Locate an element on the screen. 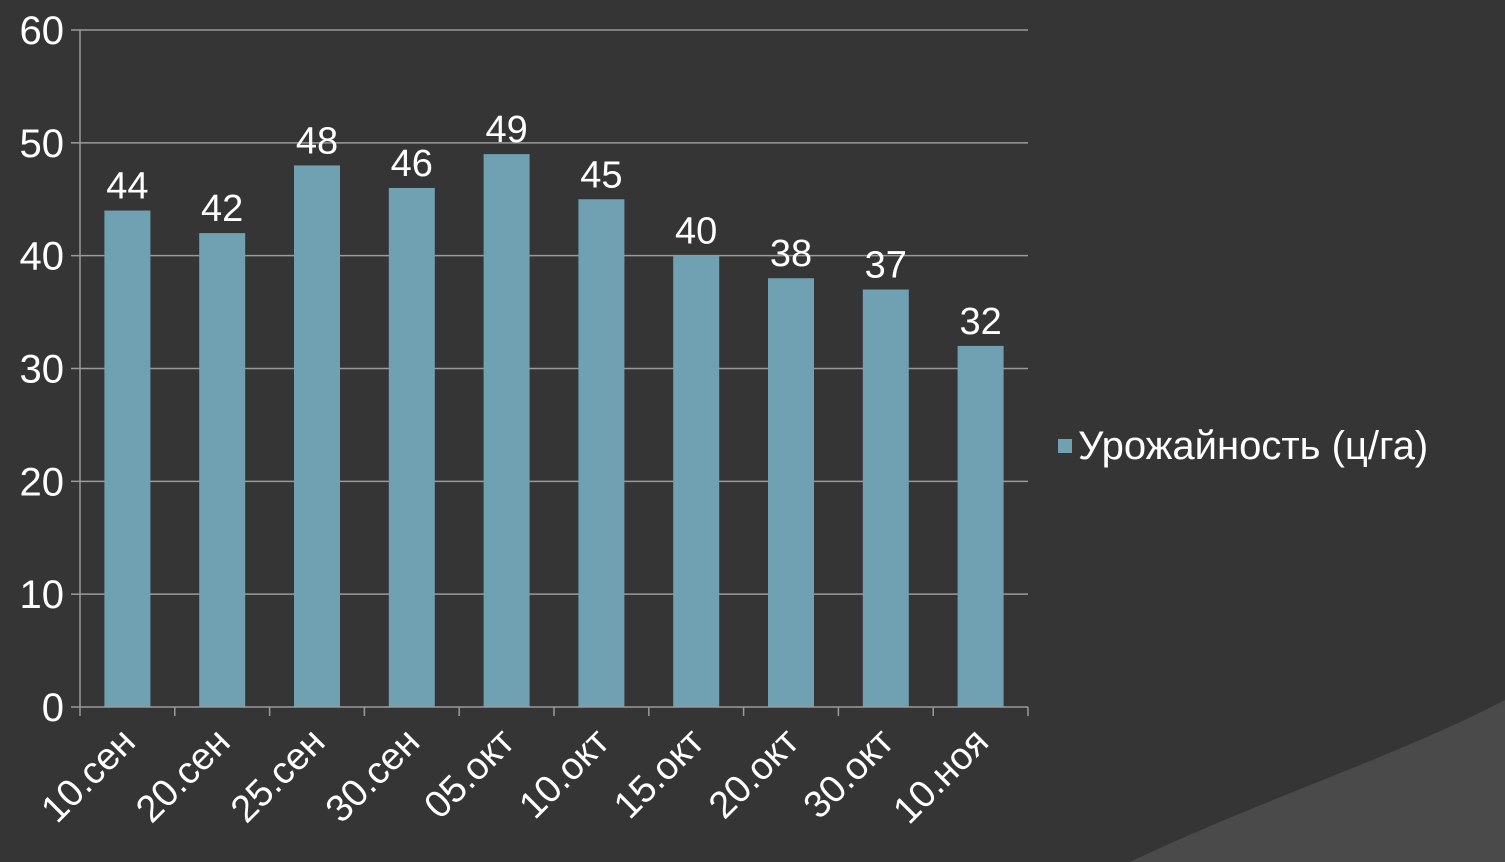  data-label: 37 is located at coordinates (886, 266).